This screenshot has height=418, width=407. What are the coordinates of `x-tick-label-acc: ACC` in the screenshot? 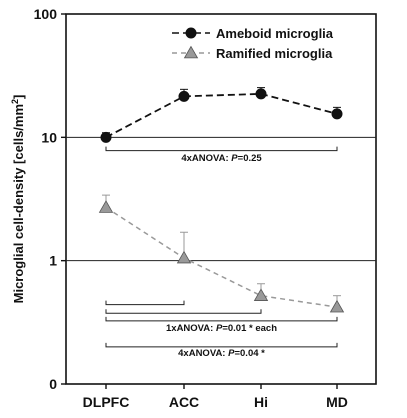 It's located at (184, 402).